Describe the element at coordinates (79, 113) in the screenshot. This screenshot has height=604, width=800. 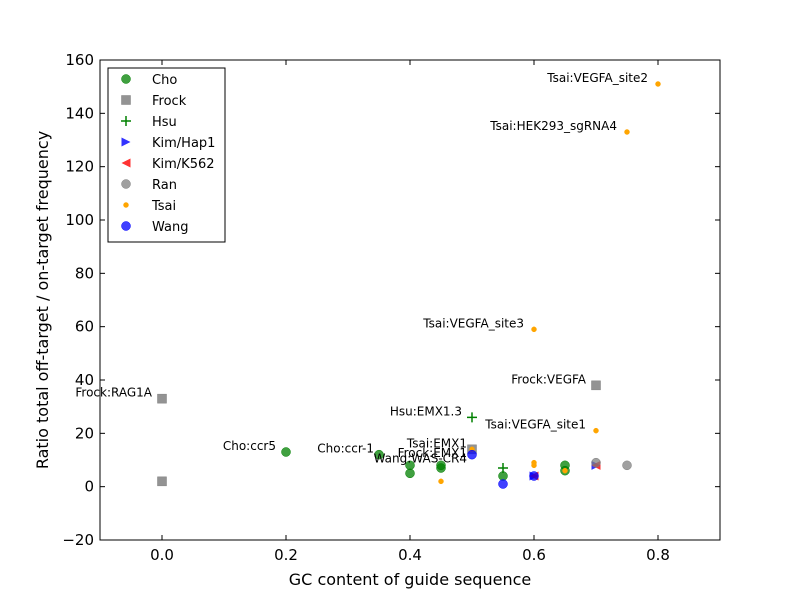
I see `y-tick-label: 140` at that location.